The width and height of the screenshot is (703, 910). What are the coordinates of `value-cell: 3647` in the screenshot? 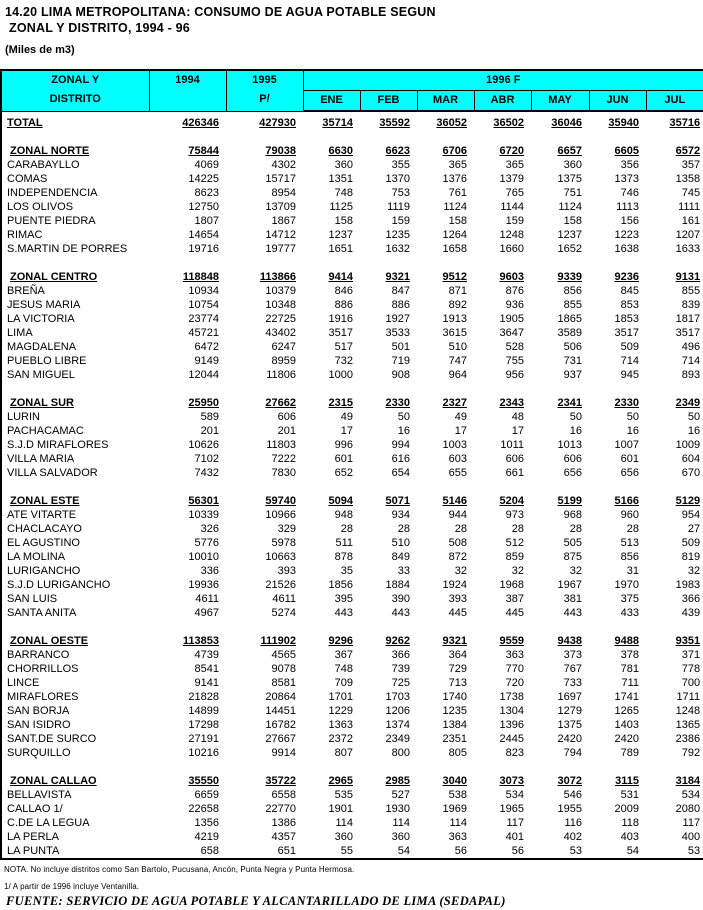 It's located at (511, 333).